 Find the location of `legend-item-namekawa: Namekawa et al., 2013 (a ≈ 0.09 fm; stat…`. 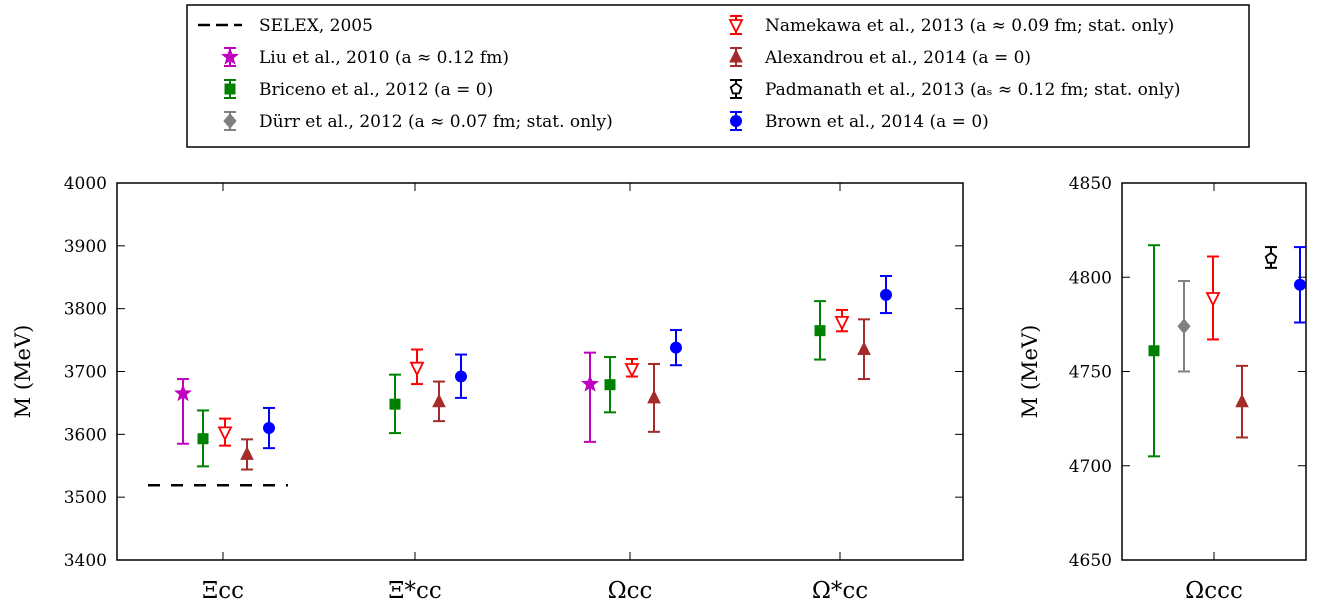

legend-item-namekawa: Namekawa et al., 2013 (a ≈ 0.09 fm; stat… is located at coordinates (951, 25).